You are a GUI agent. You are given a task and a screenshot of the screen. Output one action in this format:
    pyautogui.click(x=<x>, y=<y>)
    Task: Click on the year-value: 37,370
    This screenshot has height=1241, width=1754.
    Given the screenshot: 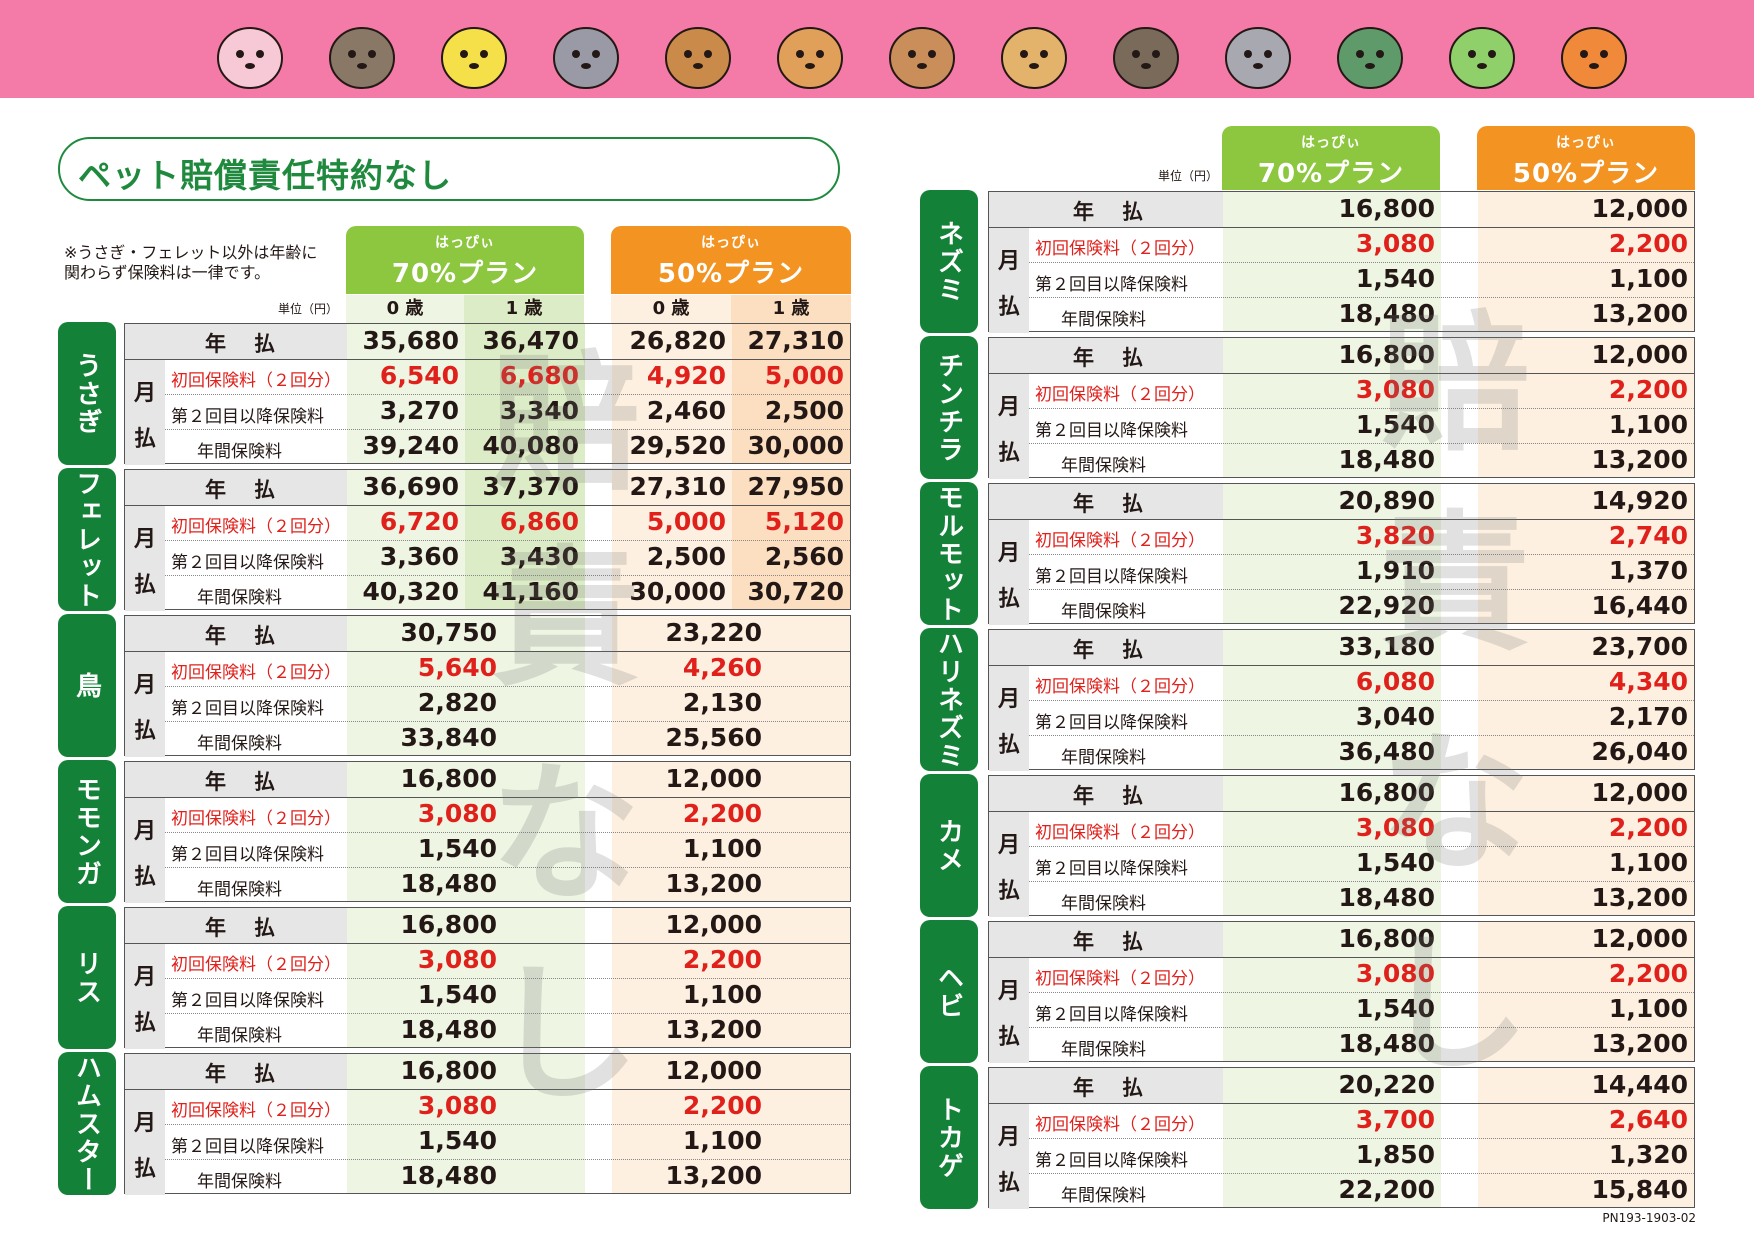 What is the action you would take?
    pyautogui.click(x=530, y=486)
    